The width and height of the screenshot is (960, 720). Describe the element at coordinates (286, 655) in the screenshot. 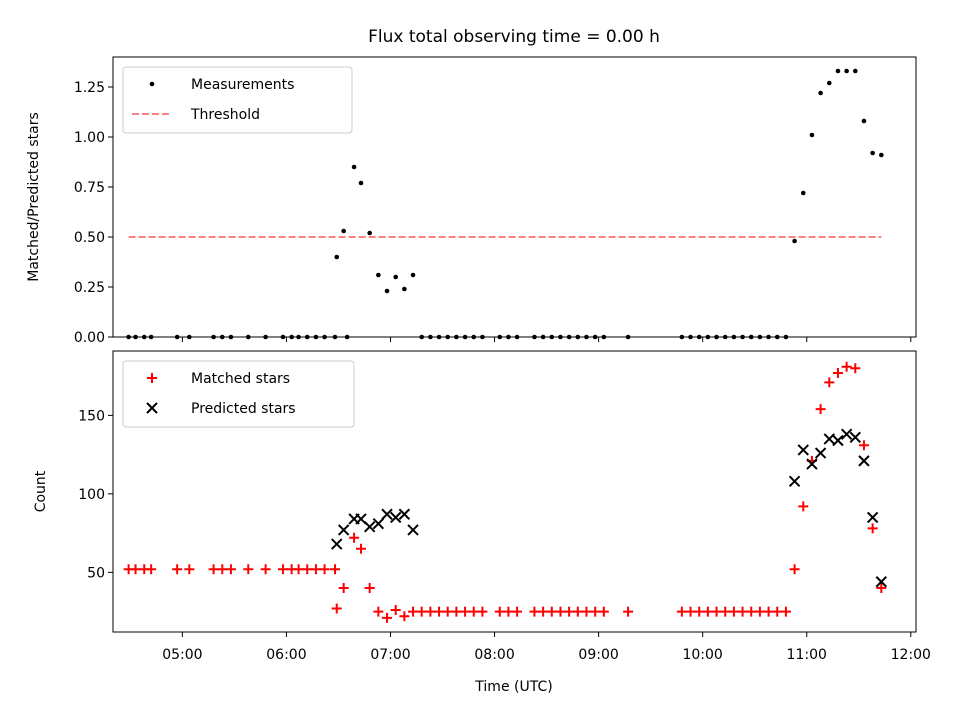

I see `x-tick-label: 06:00` at that location.